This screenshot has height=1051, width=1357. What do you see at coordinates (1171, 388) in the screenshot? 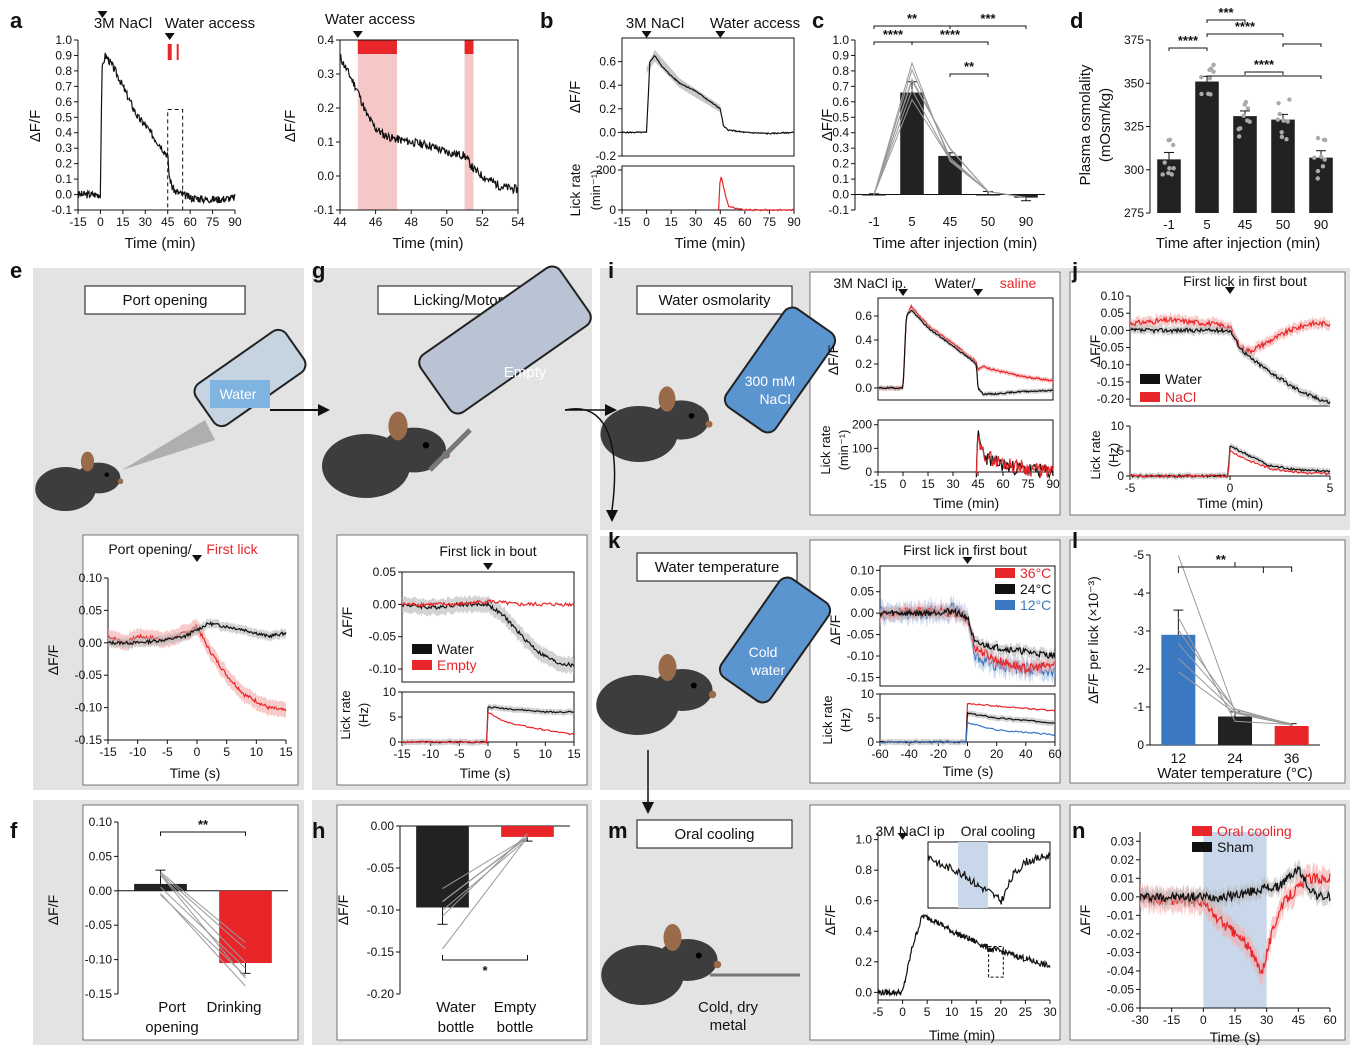
I see `legend: Water NaCl` at bounding box center [1171, 388].